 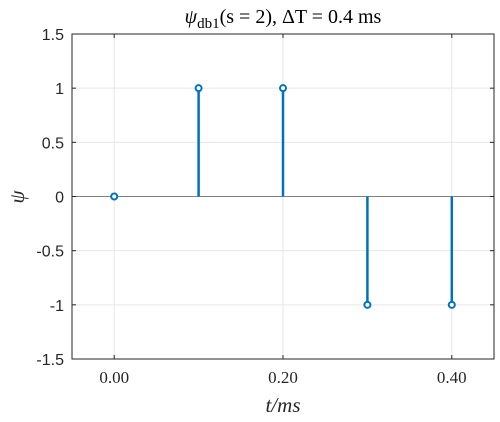 What do you see at coordinates (53, 35) in the screenshot?
I see `y-tick-label-6: 1.5` at bounding box center [53, 35].